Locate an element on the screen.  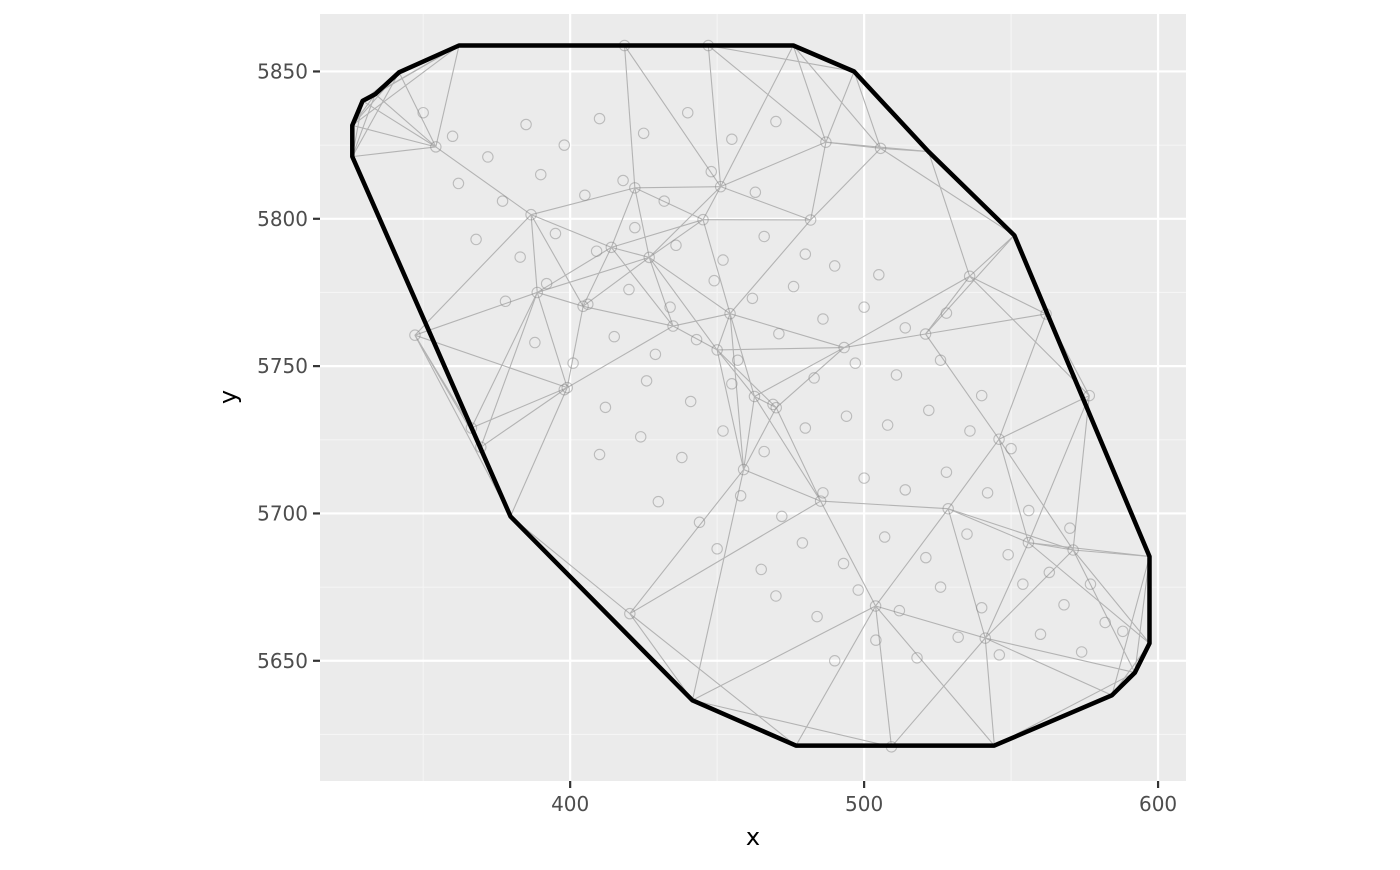
y-tick-label: 5750 is located at coordinates (282, 366).